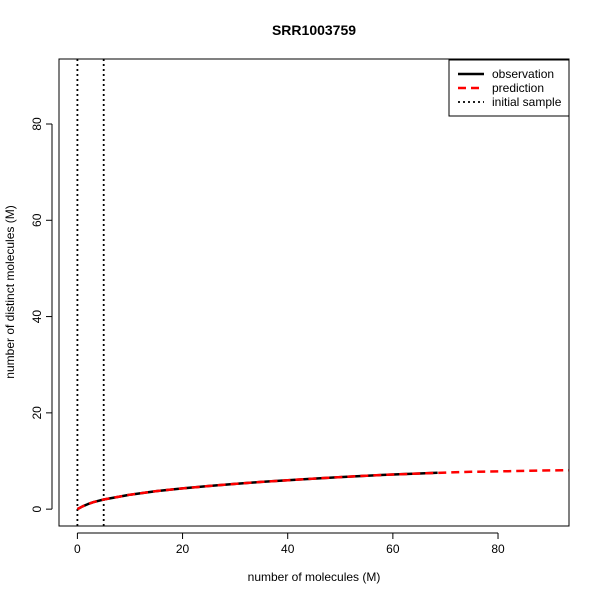  I want to click on y-axis: 0 20 40 60 80, so click(41, 314).